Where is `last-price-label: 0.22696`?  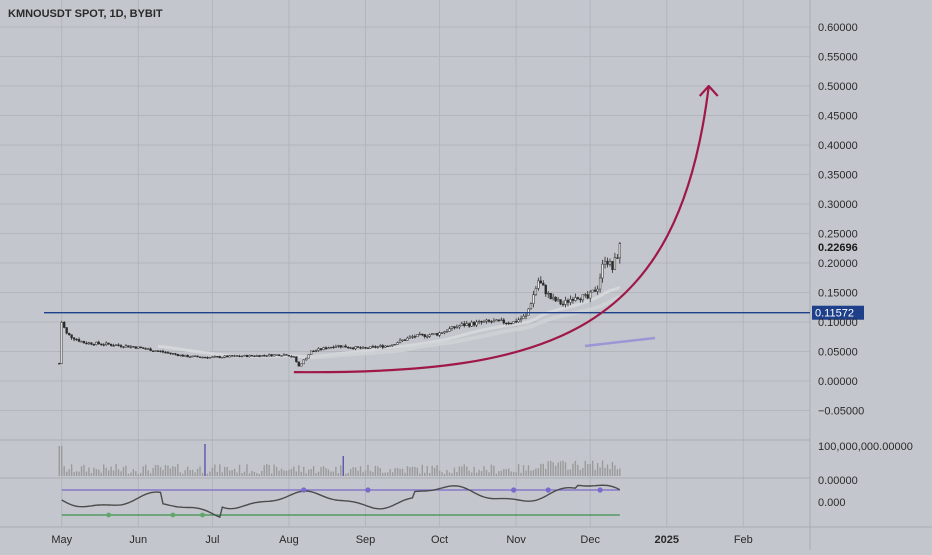 last-price-label: 0.22696 is located at coordinates (838, 248).